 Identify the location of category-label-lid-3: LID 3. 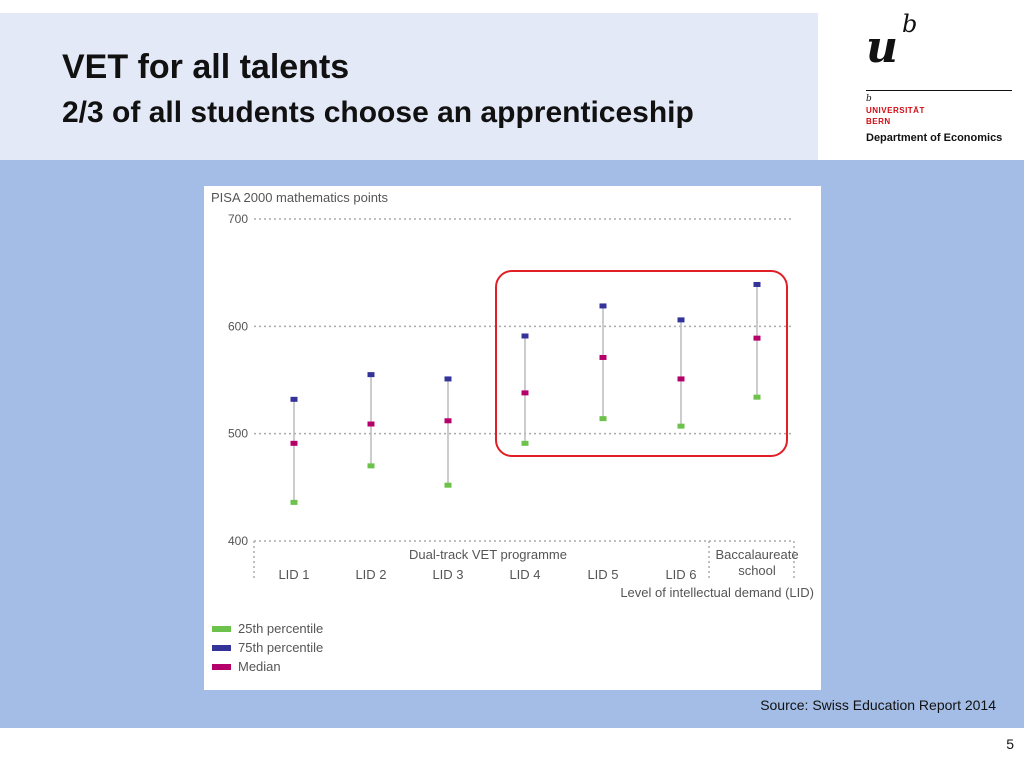
(447, 574).